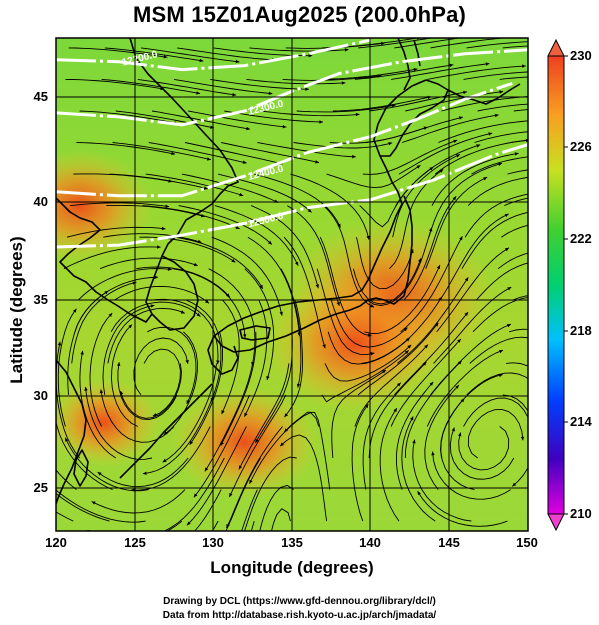 Image resolution: width=599 pixels, height=625 pixels. I want to click on colorbar-tick-label: 210, so click(581, 513).